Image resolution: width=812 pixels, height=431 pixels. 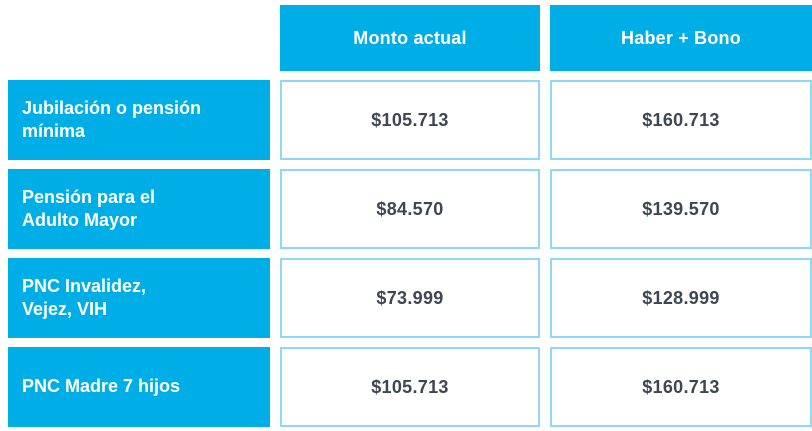 I want to click on column-header-monto-actual: Monto actual, so click(x=410, y=38).